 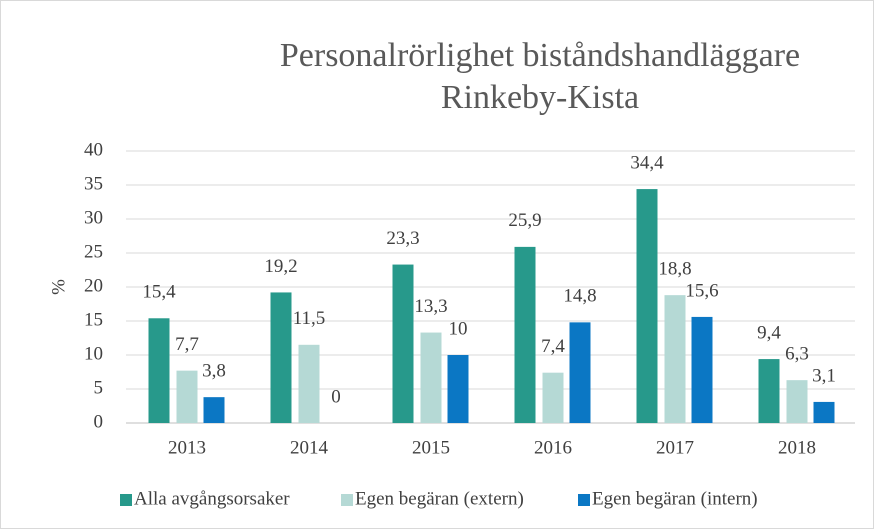 I want to click on data-label: 11,5, so click(x=309, y=318).